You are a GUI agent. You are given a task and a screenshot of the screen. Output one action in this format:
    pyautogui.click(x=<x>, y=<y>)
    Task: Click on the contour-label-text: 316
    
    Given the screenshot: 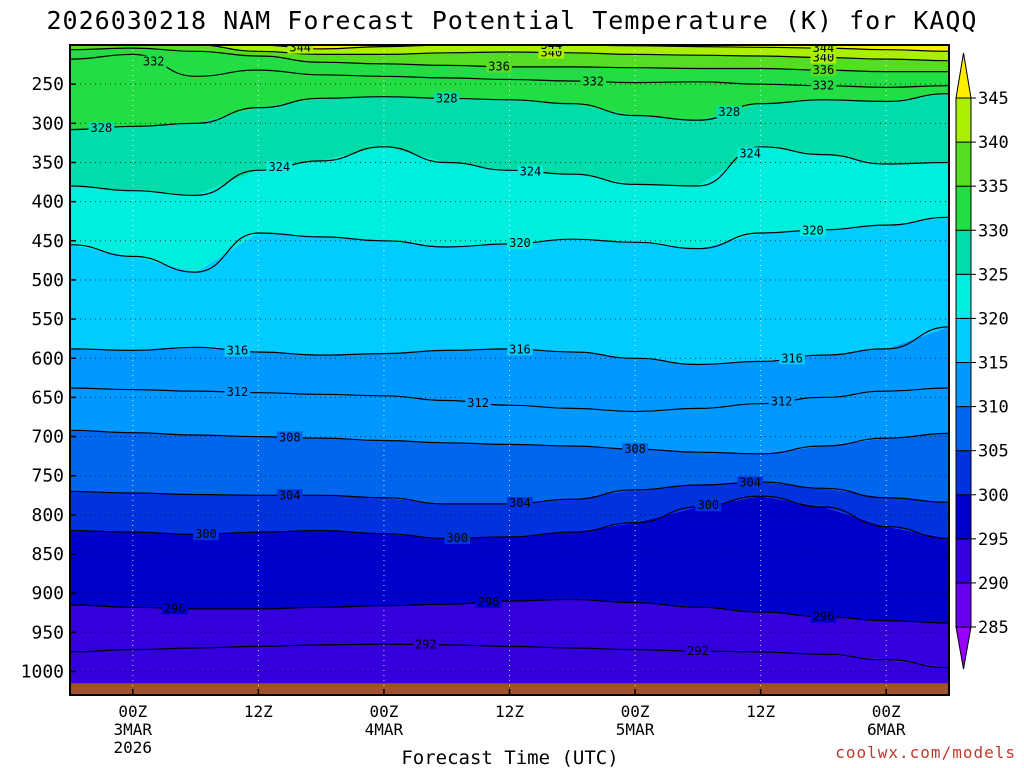 What is the action you would take?
    pyautogui.click(x=520, y=349)
    